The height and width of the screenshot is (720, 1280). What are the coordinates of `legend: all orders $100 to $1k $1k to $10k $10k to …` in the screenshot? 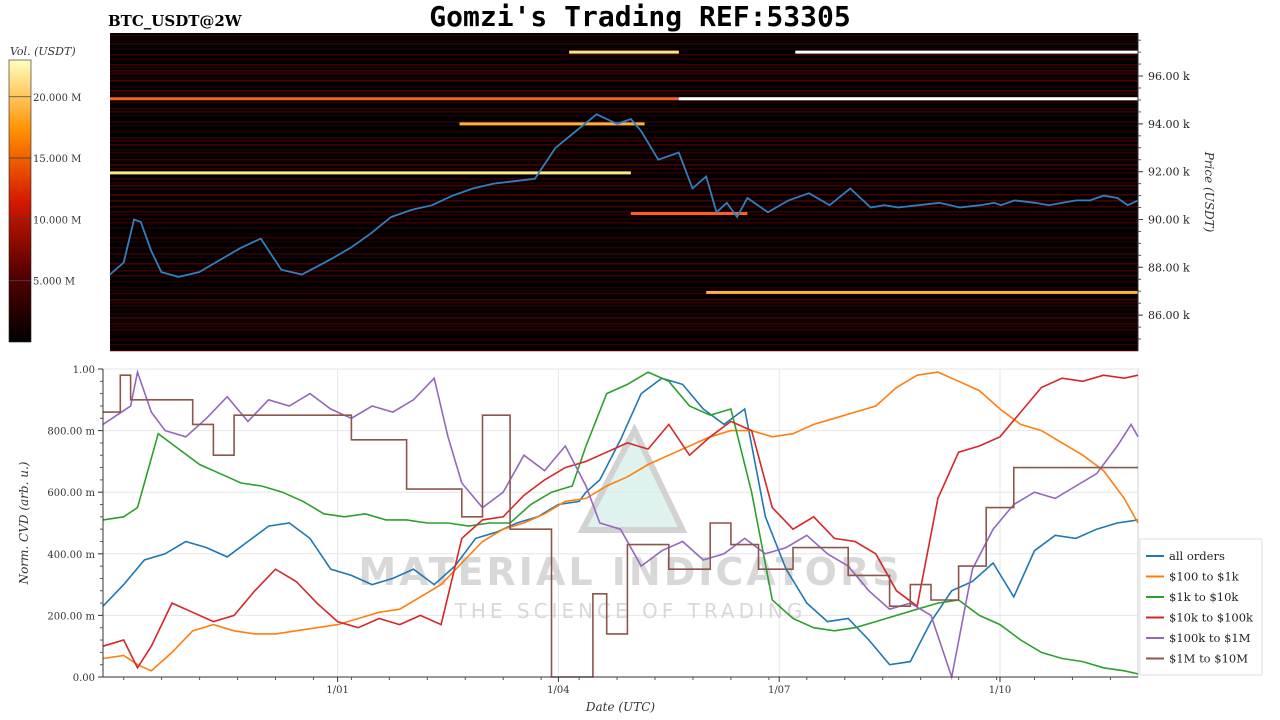 It's located at (1201, 607).